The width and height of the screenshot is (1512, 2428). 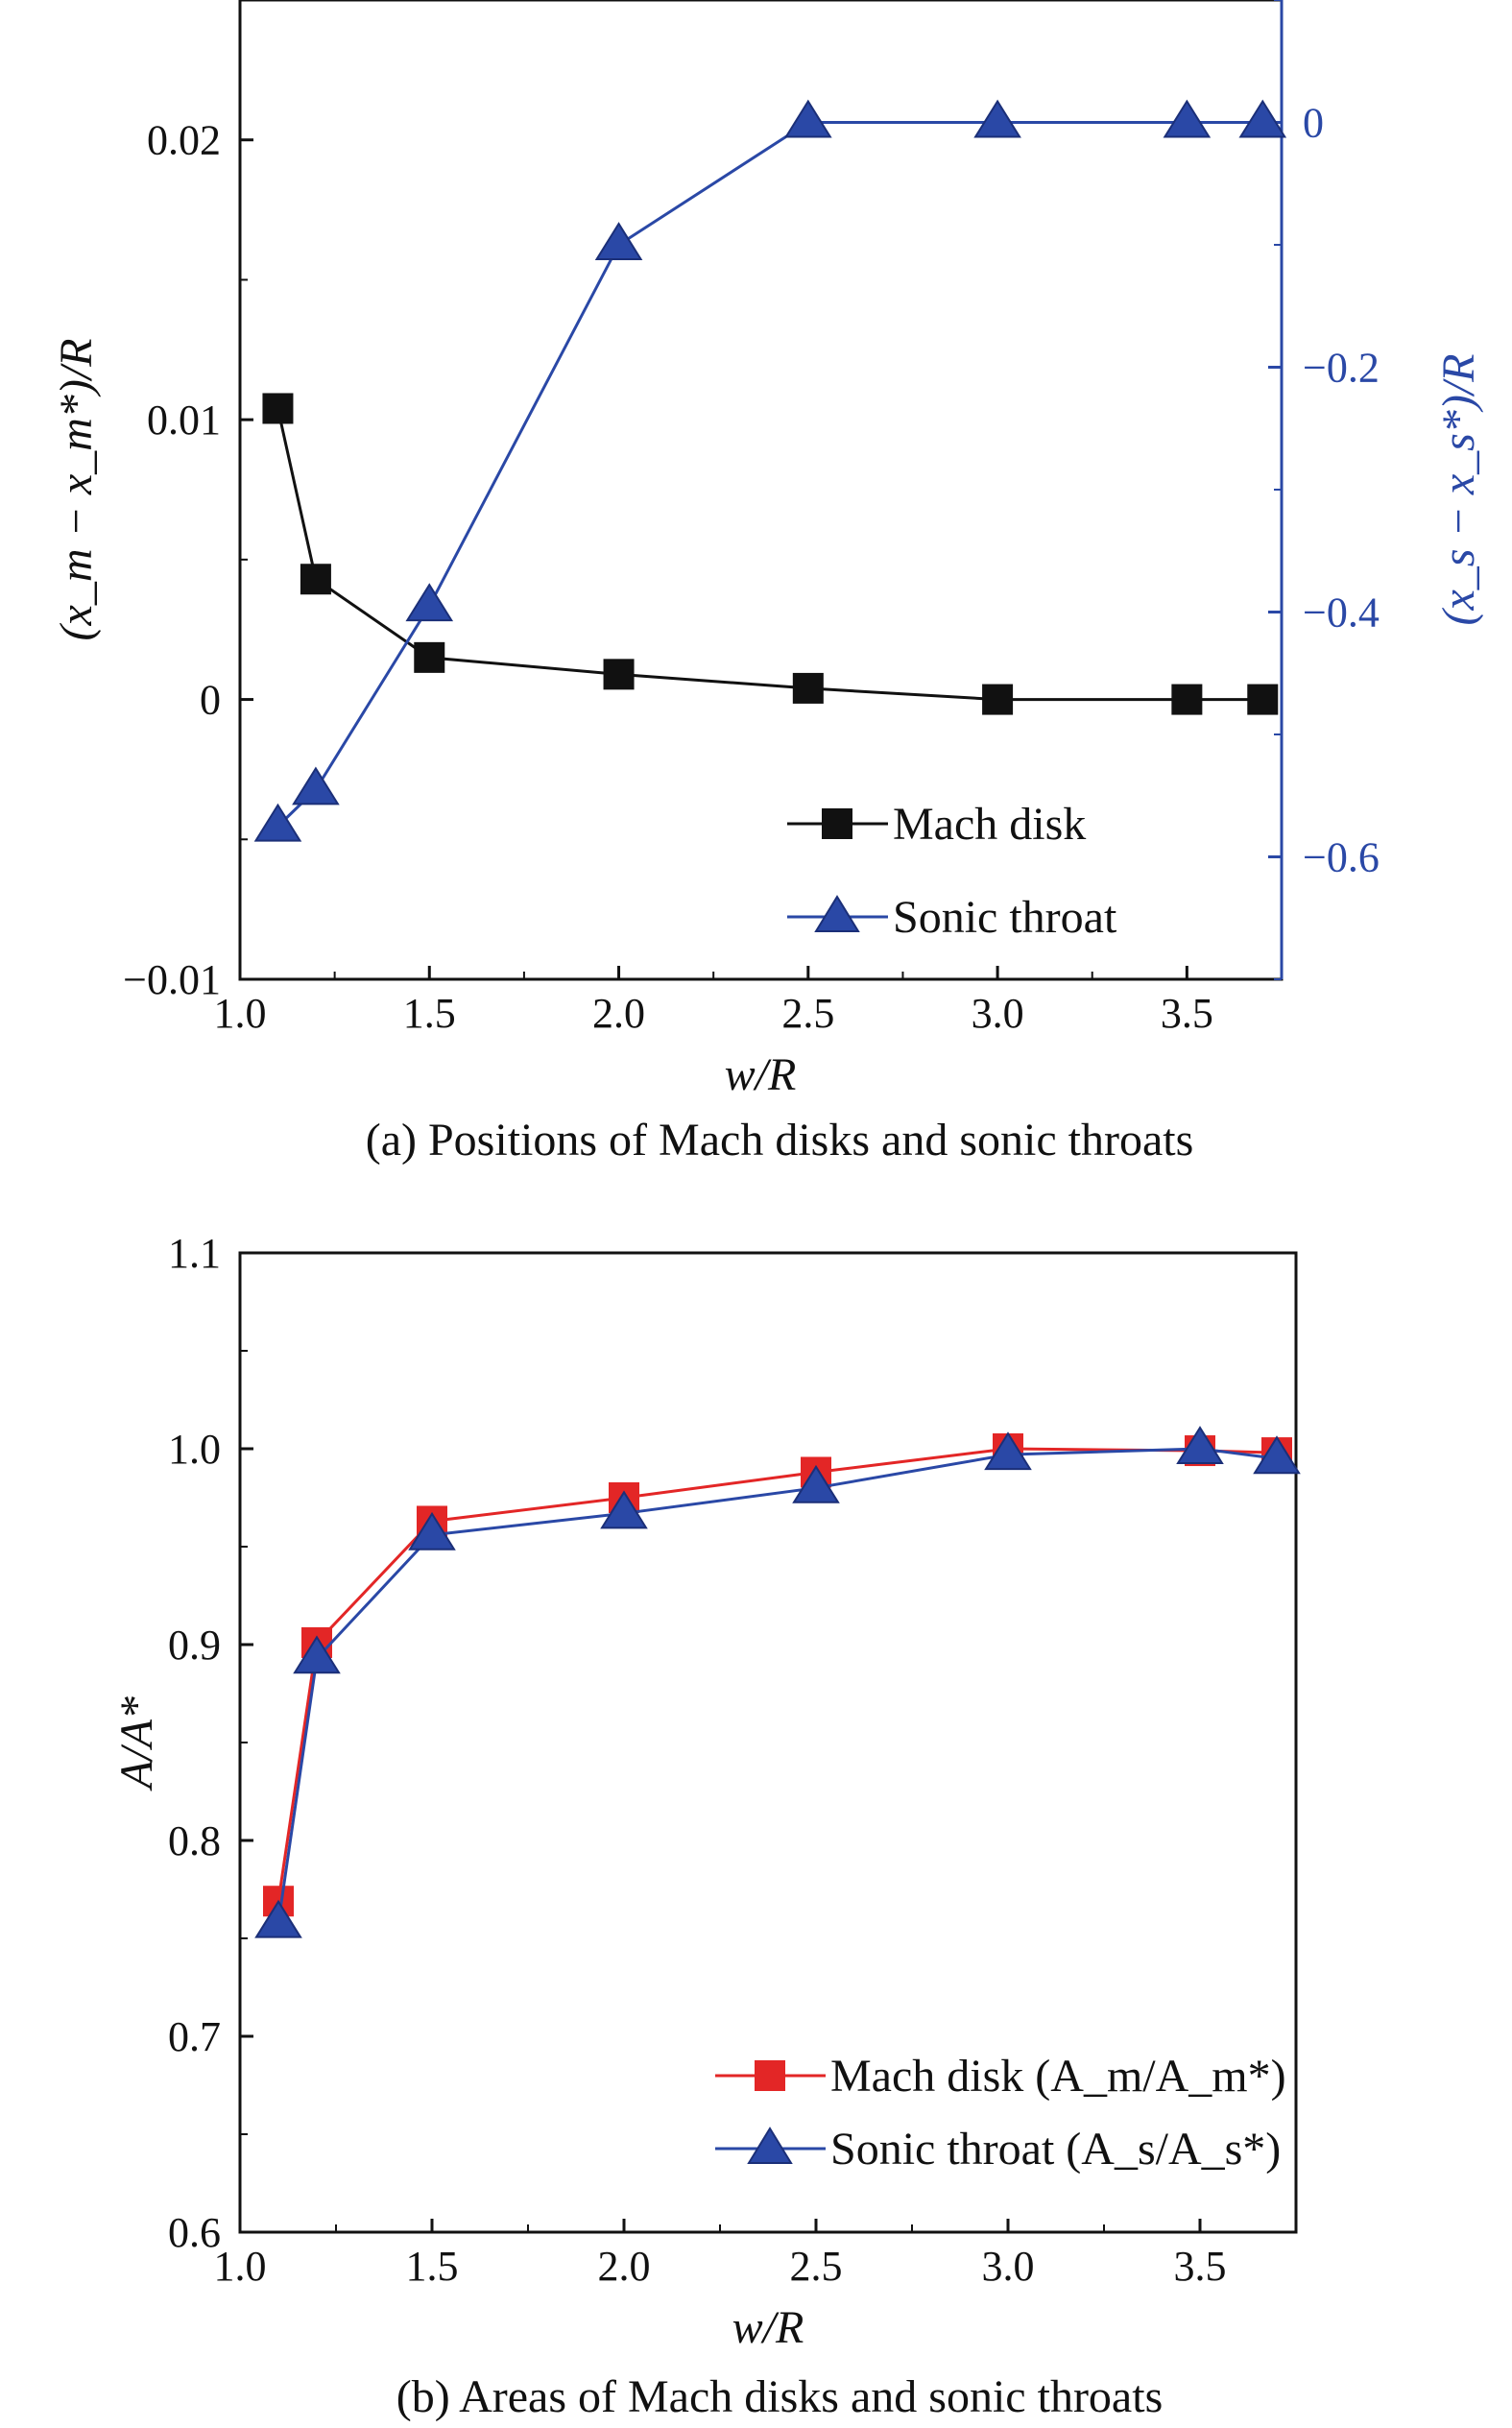 I want to click on chart-b-x-tick-label: 3.5, so click(x=1200, y=2266).